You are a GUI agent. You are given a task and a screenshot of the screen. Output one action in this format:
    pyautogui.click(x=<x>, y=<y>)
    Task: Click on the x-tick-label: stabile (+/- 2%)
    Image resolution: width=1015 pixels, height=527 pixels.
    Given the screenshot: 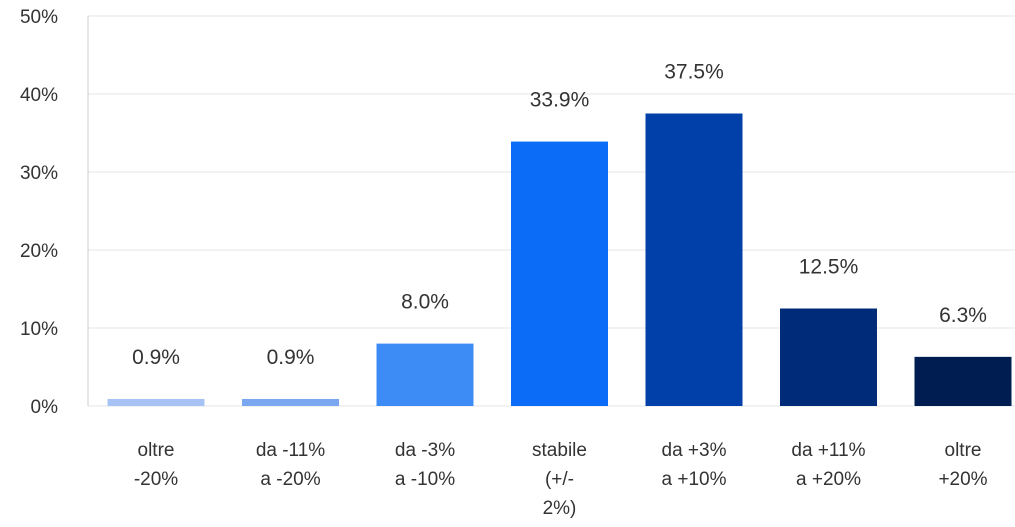 What is the action you would take?
    pyautogui.click(x=559, y=479)
    